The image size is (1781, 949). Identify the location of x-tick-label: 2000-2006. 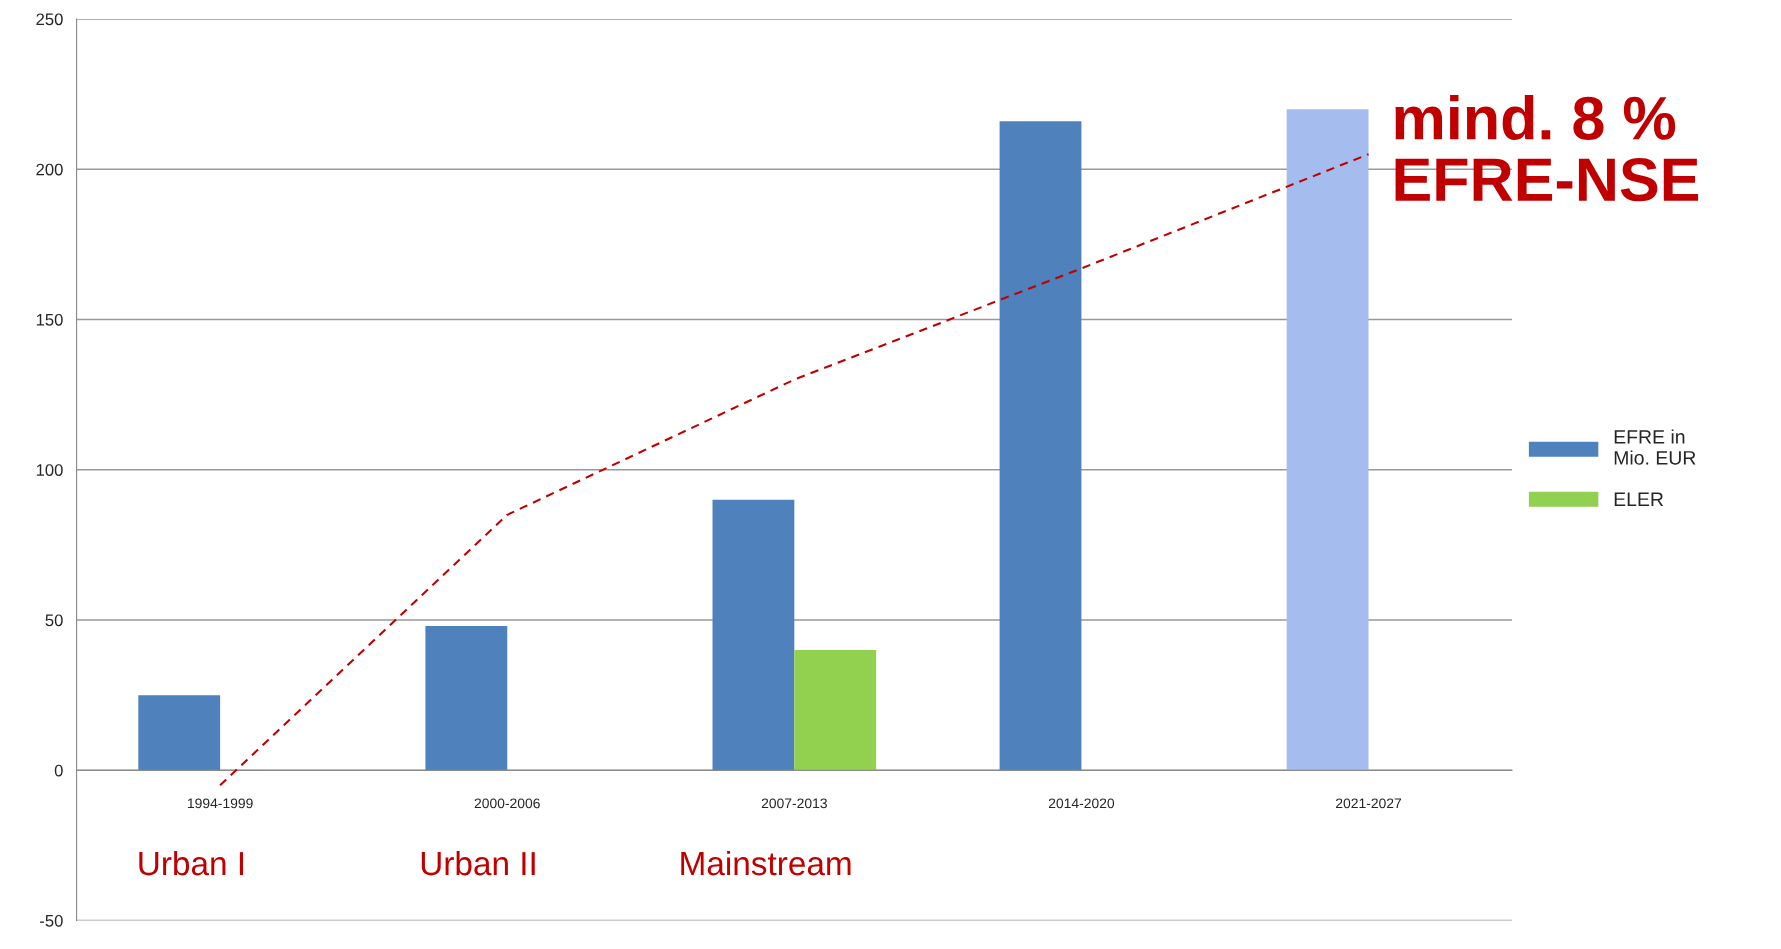
(507, 803).